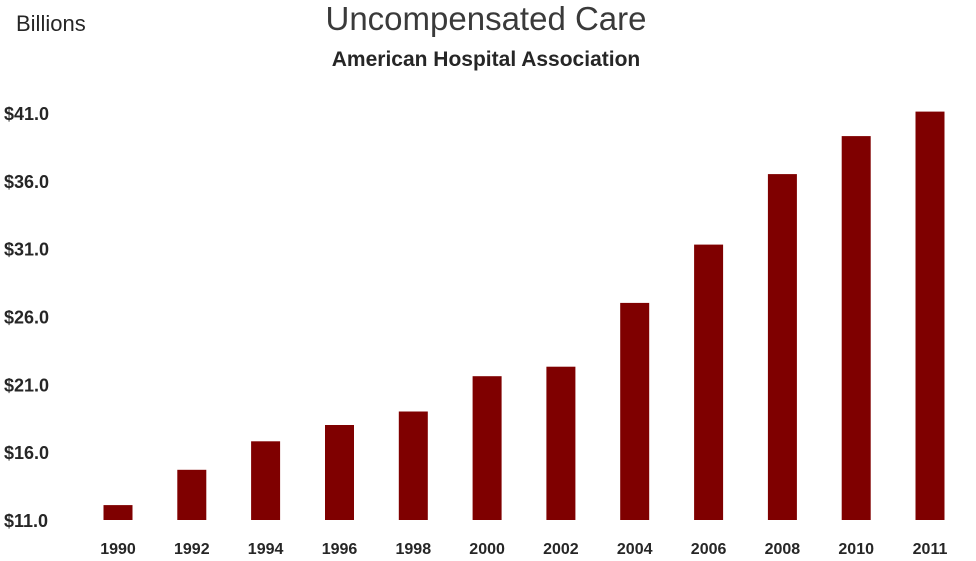 This screenshot has height=561, width=976. I want to click on bar-2010, so click(856, 328).